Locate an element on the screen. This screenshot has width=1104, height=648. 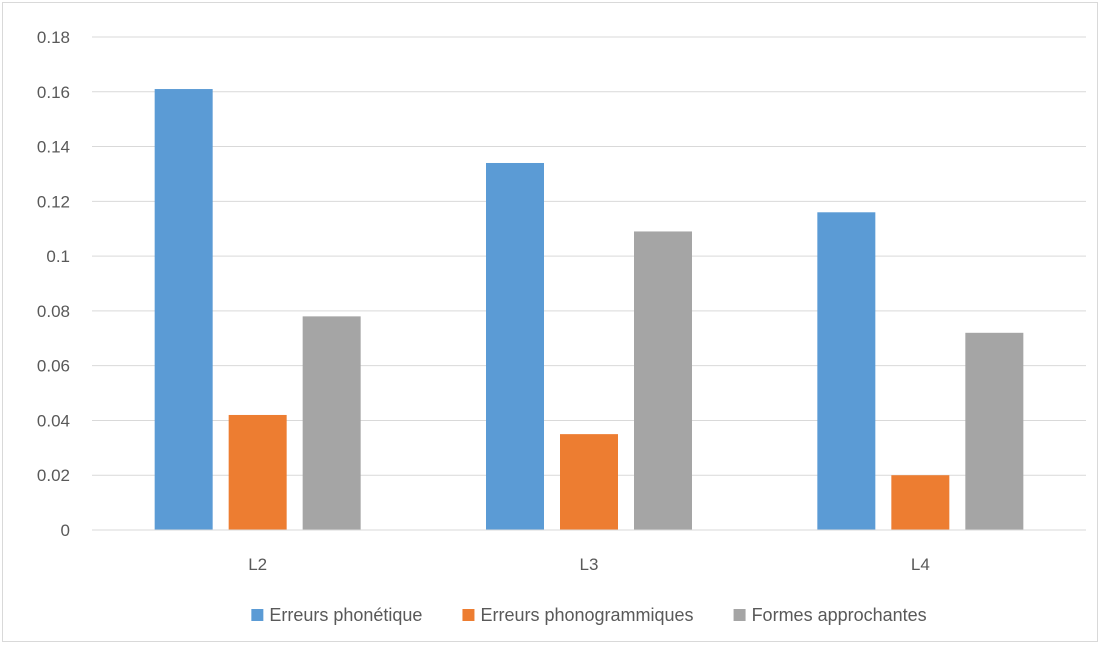
y-axis-tick-labels: 0 0.02 0.04 0.06 0.08 0.1 0.12 0.14 0.16 0.18 is located at coordinates (53, 284).